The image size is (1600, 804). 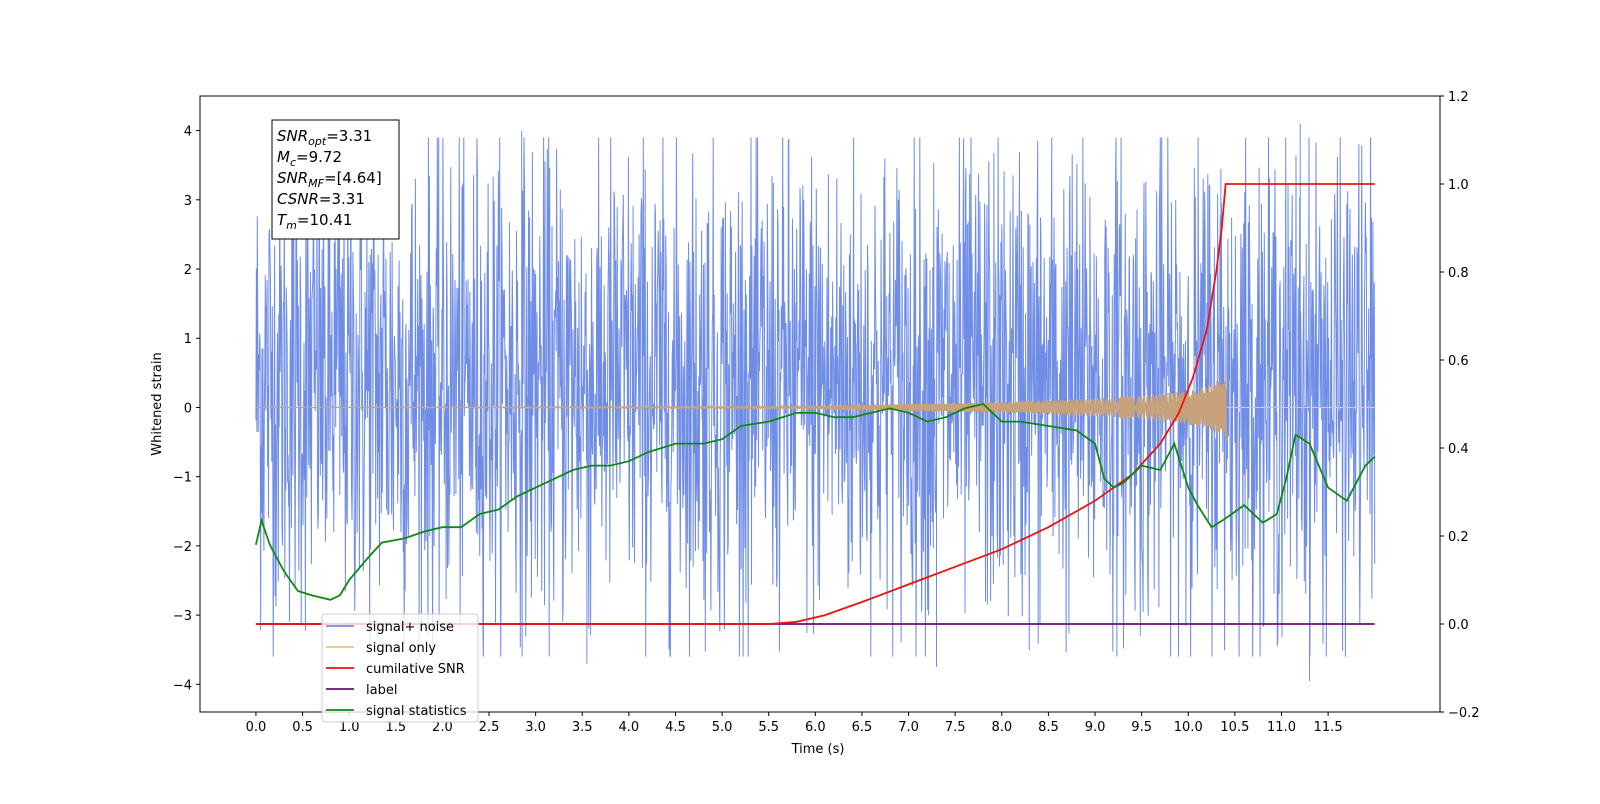 What do you see at coordinates (741, 409) in the screenshot?
I see `signal-only-line` at bounding box center [741, 409].